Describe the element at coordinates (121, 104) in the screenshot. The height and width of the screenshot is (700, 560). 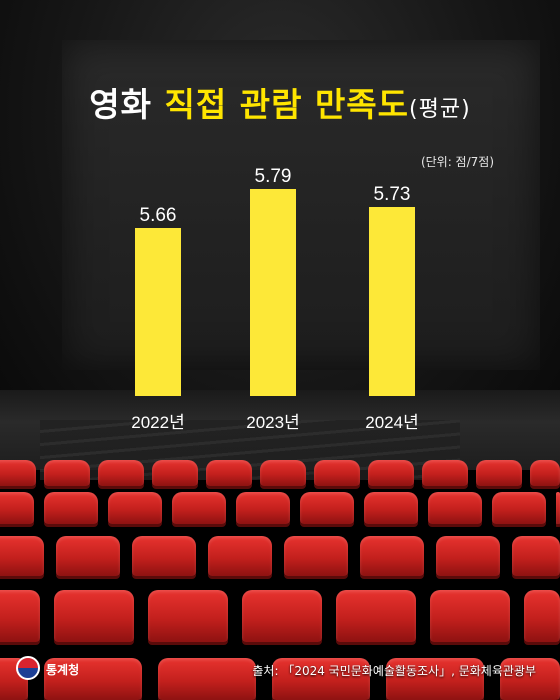
I see `title-part-white: 영화` at that location.